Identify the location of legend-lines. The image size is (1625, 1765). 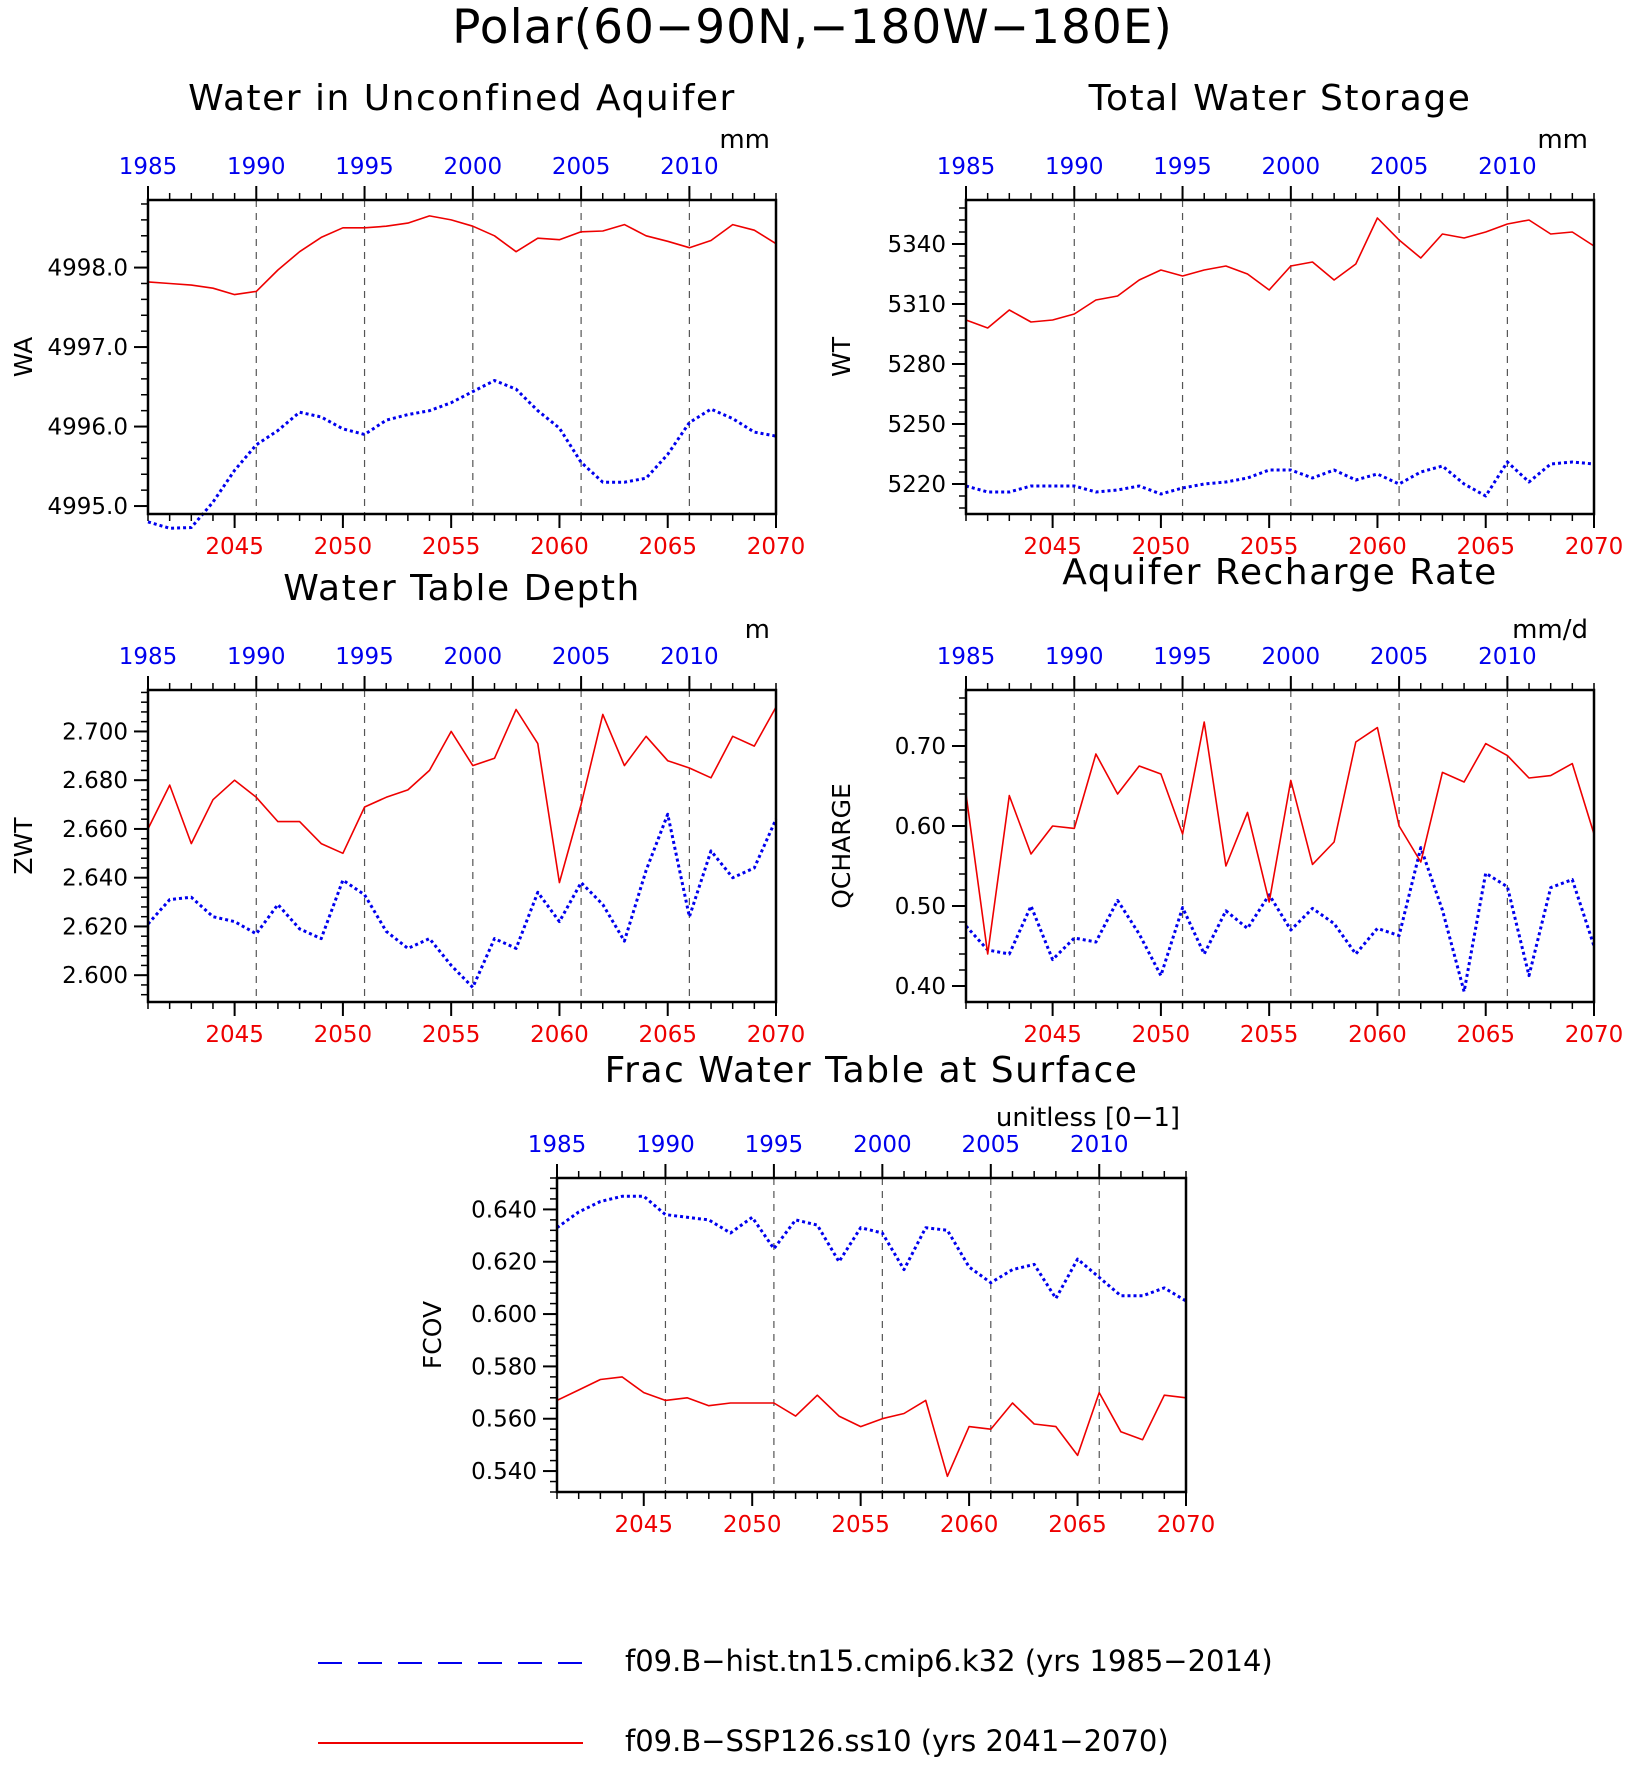
(450, 1703).